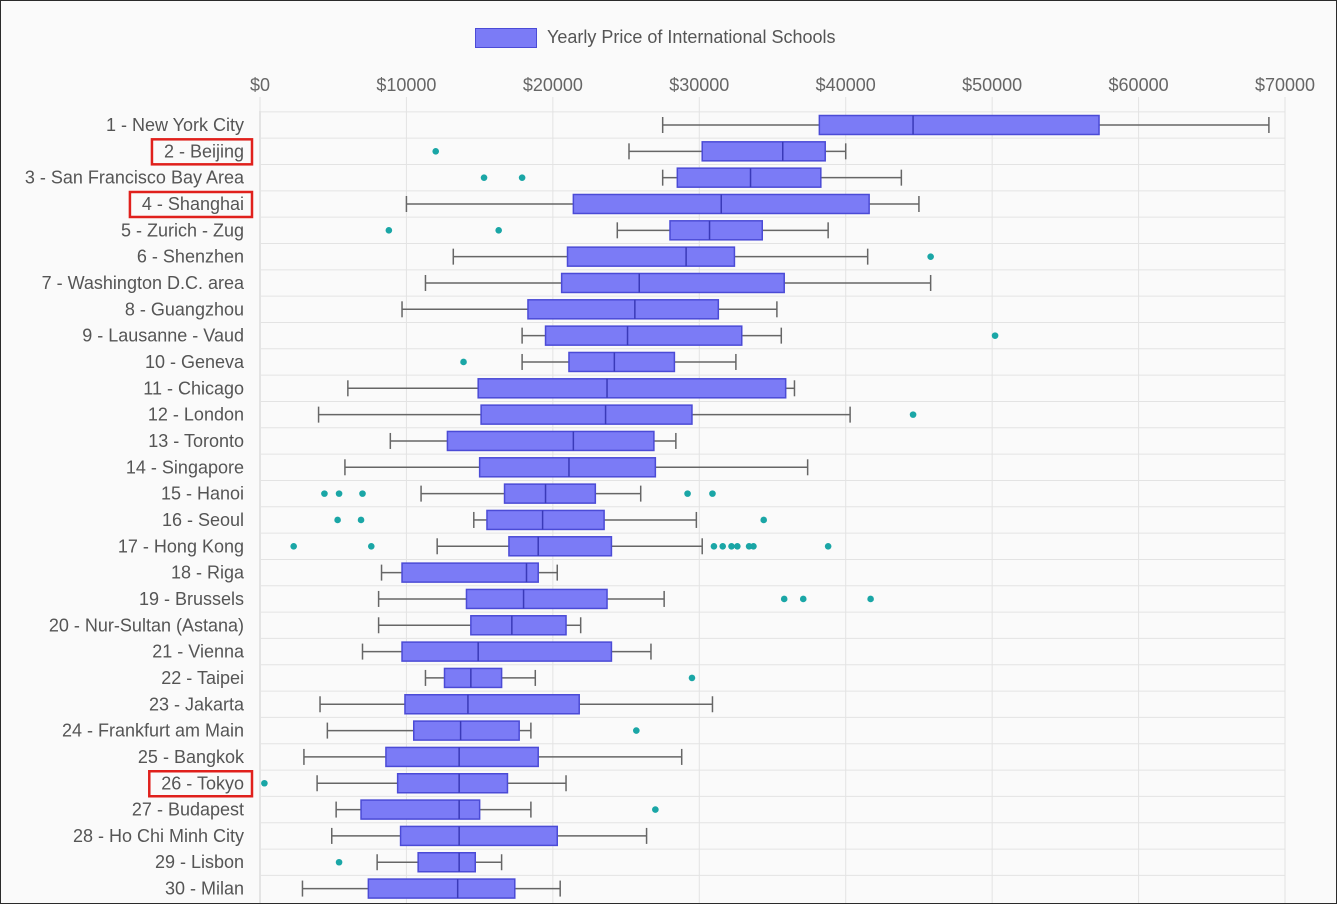 The height and width of the screenshot is (904, 1337). I want to click on y-tick-label: 21 - Vienna, so click(198, 652).